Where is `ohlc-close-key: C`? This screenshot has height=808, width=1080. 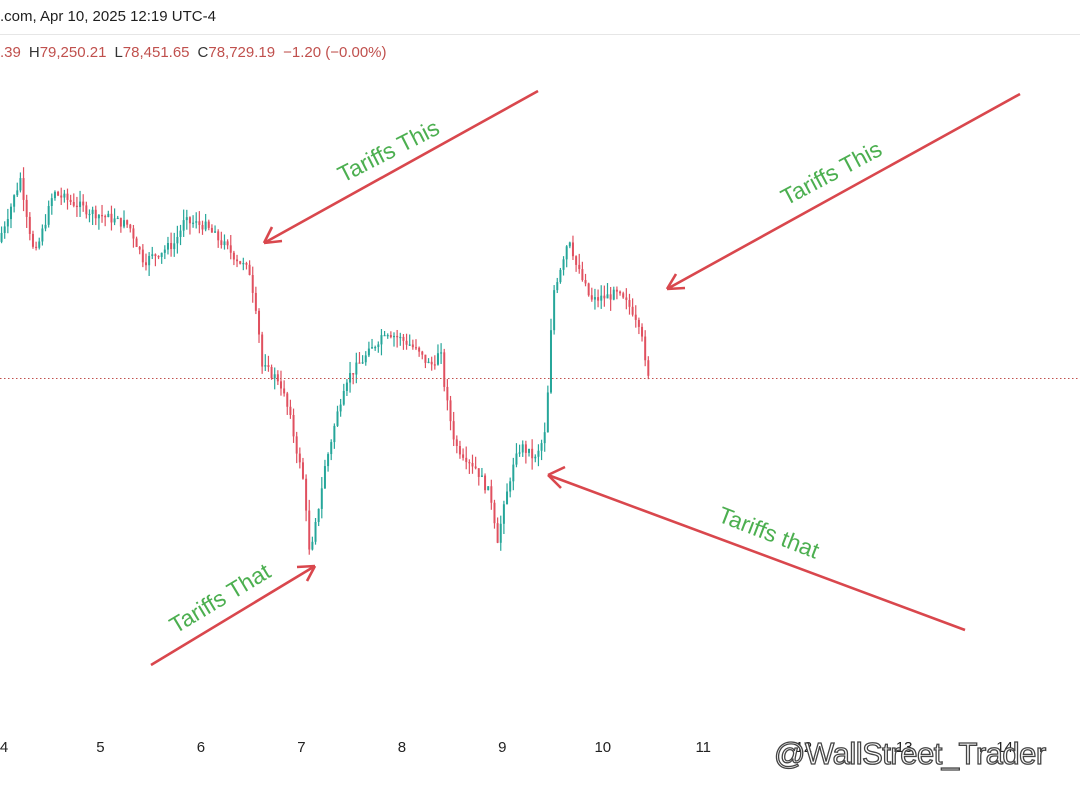 ohlc-close-key: C is located at coordinates (203, 52).